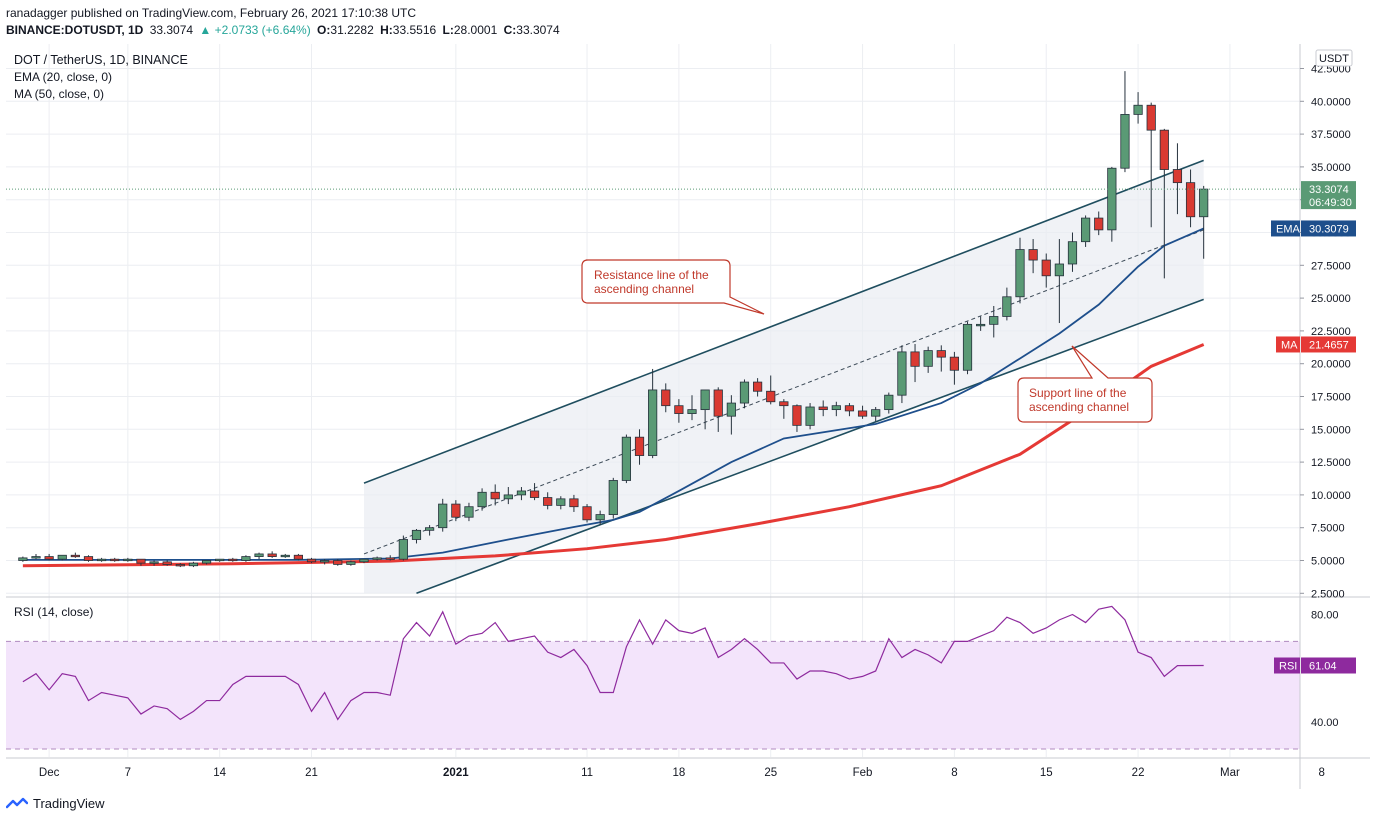 Image resolution: width=1376 pixels, height=823 pixels. I want to click on price-tick-label: 2.5000, so click(1328, 594).